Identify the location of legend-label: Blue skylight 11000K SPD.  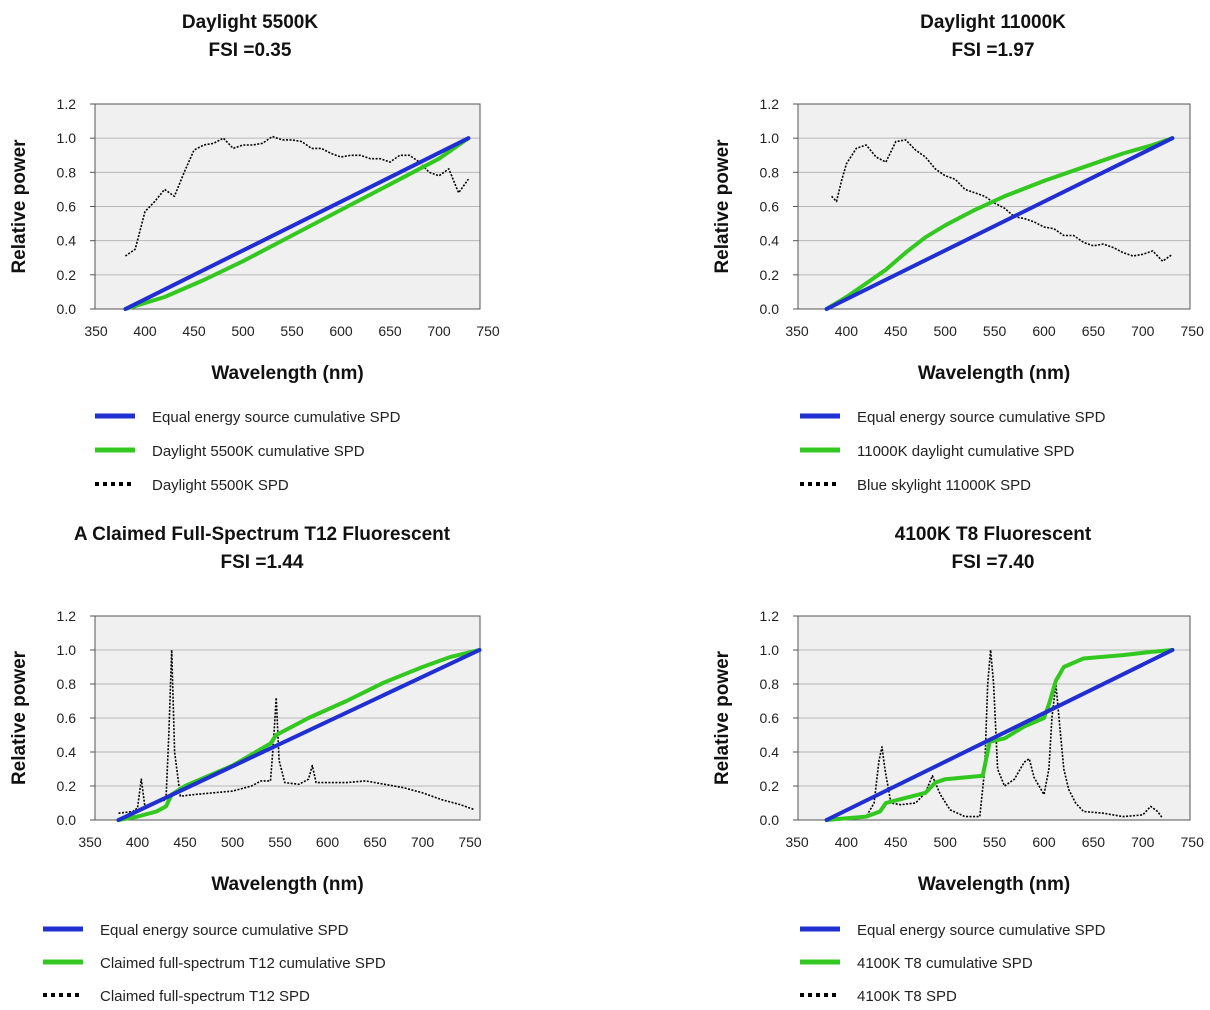
(944, 485).